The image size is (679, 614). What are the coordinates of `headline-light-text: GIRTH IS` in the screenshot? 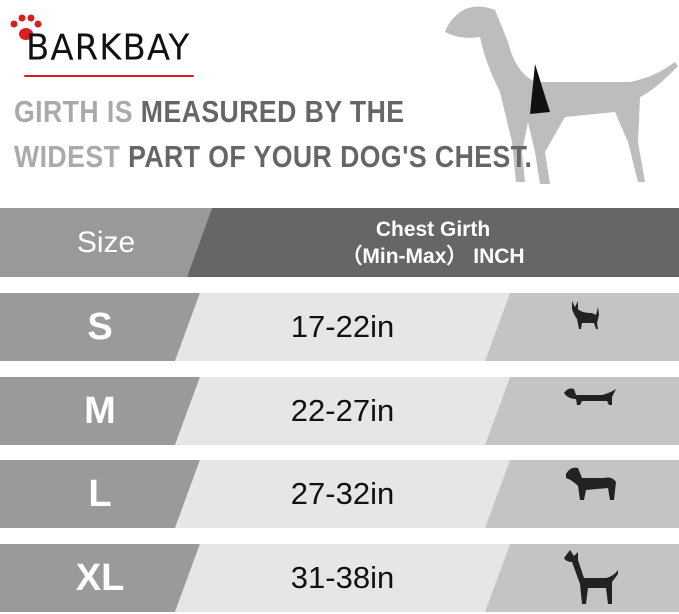 It's located at (77, 111).